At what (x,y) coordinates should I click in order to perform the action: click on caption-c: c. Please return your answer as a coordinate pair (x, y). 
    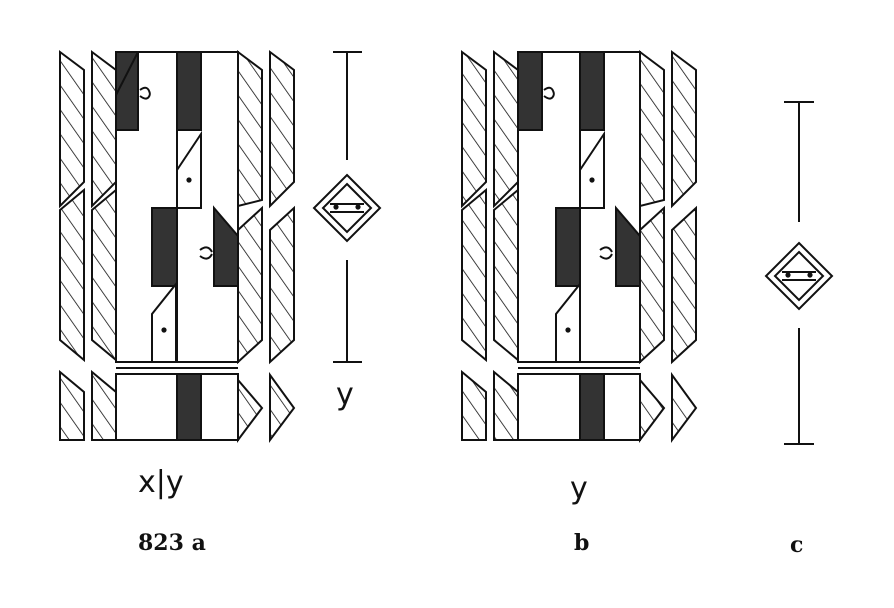
    Looking at the image, I should click on (797, 545).